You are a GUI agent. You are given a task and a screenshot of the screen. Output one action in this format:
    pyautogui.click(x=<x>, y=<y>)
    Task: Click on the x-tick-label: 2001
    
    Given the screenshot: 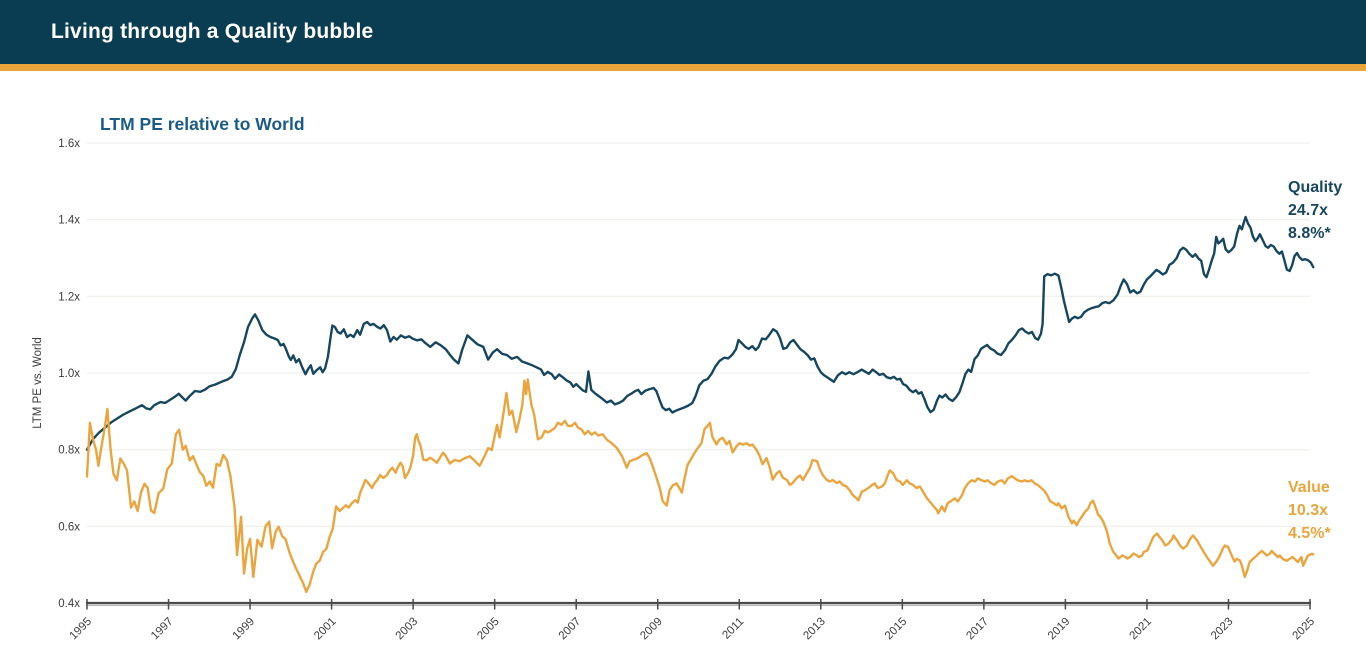 What is the action you would take?
    pyautogui.click(x=325, y=629)
    